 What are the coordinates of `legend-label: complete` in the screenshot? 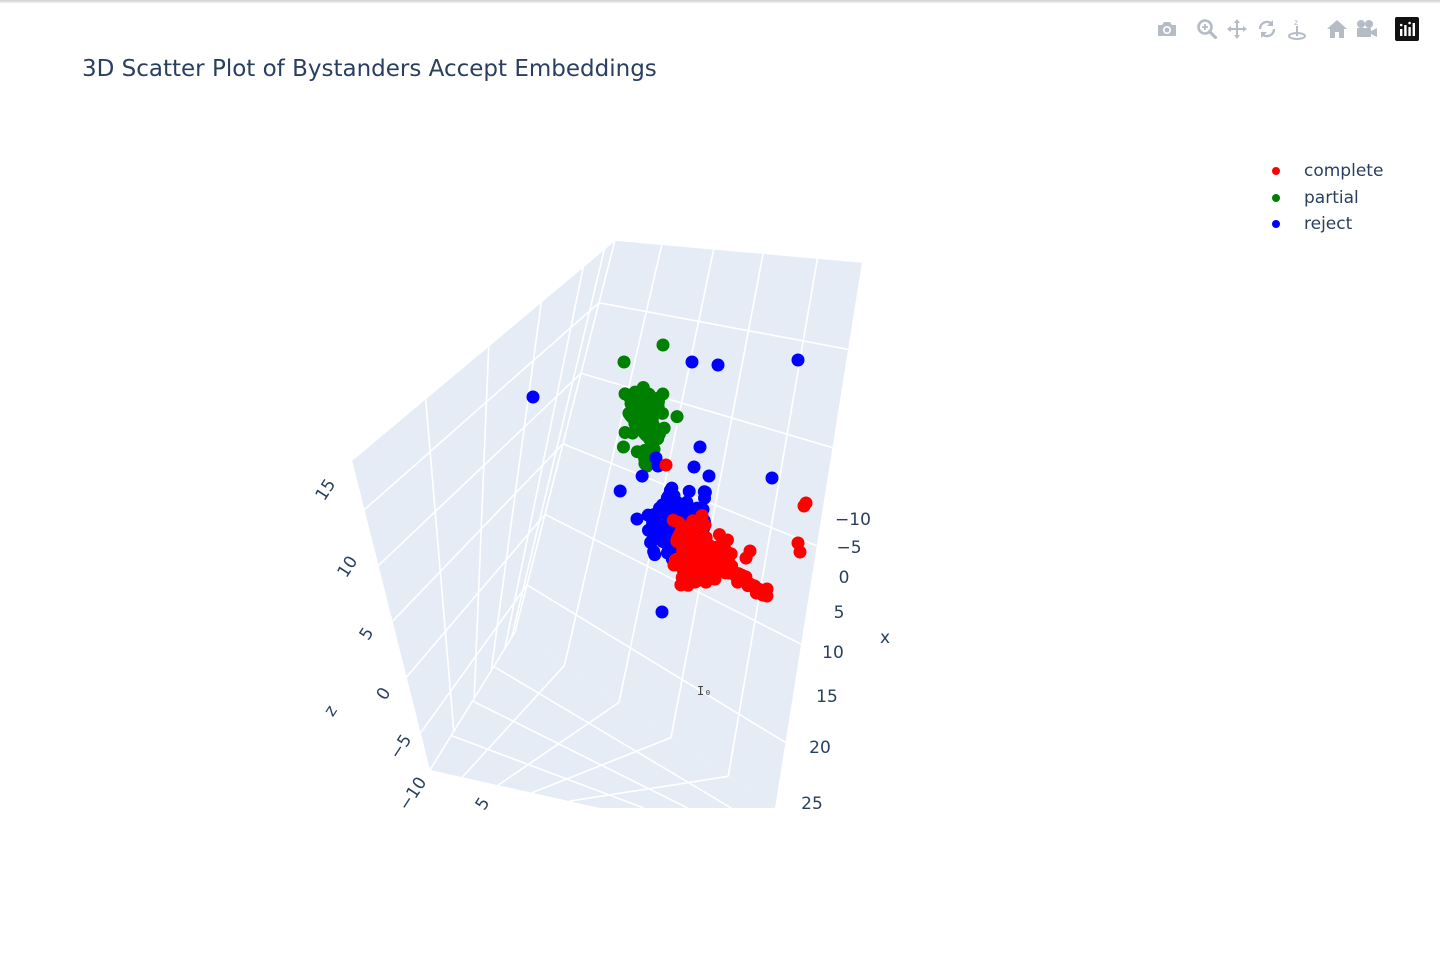 It's located at (1344, 171).